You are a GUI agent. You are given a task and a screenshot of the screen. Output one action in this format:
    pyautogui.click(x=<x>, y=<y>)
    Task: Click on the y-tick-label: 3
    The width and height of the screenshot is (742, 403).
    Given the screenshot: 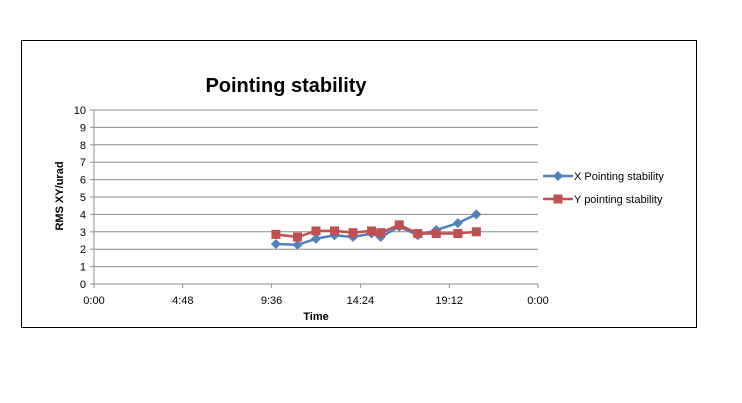 What is the action you would take?
    pyautogui.click(x=83, y=233)
    